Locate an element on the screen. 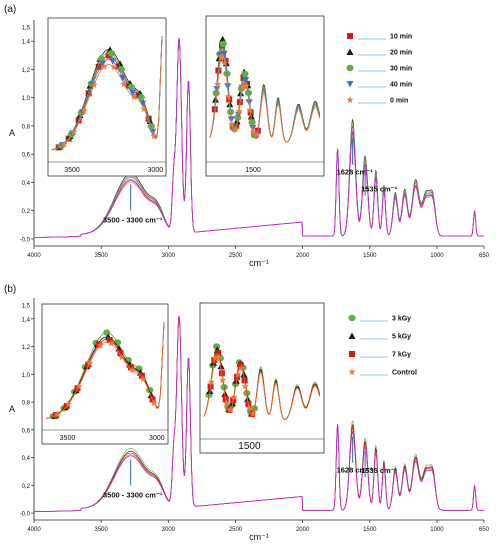 Image resolution: width=498 pixels, height=550 pixels. legend-label: 40 min is located at coordinates (401, 85).